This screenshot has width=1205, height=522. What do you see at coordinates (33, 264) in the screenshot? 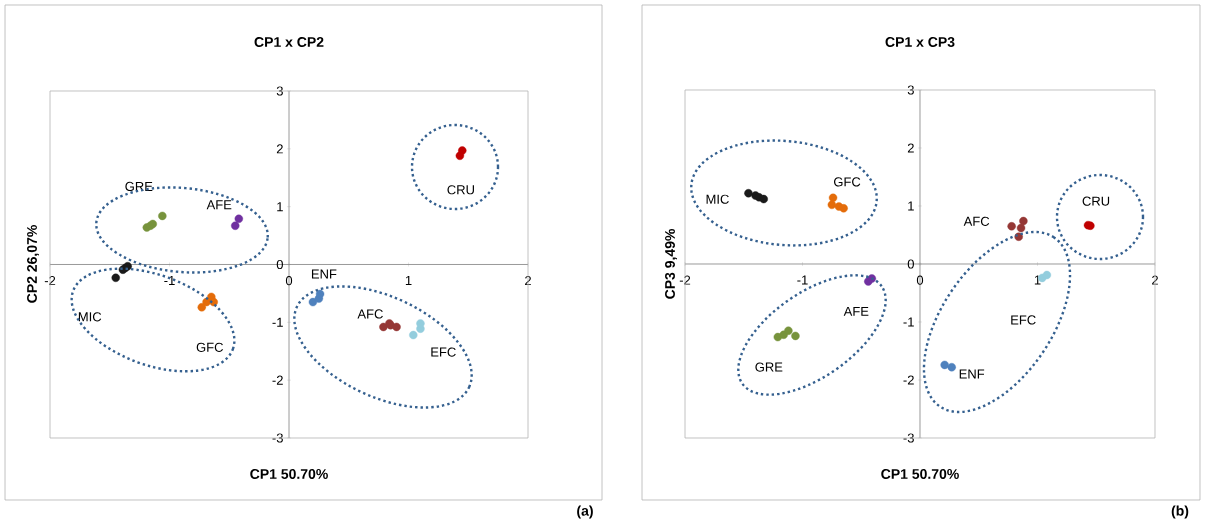
I see `y-axis-title: CP2 26,07%` at bounding box center [33, 264].